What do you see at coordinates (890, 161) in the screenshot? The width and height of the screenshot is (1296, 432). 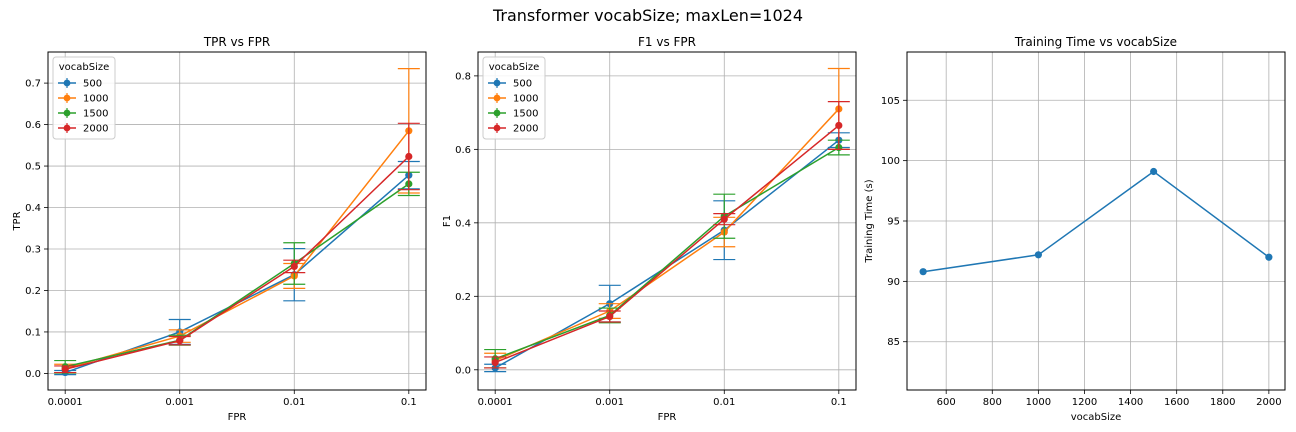 I see `y-tick-label: 100` at bounding box center [890, 161].